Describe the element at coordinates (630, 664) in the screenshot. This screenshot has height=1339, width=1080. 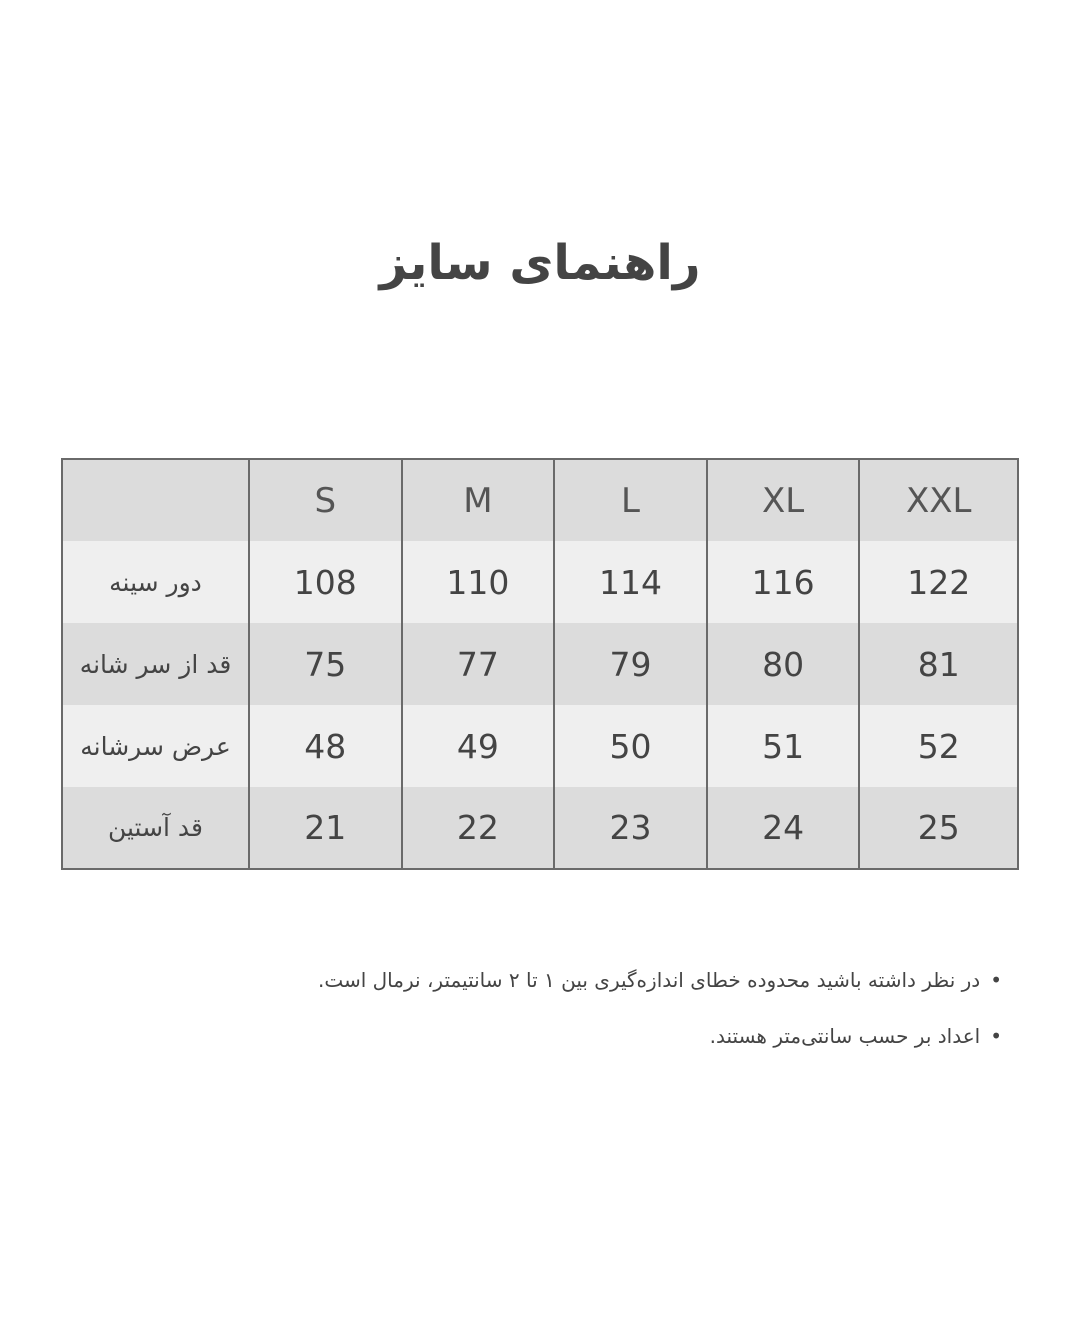
I see `table-cell: 79` at that location.